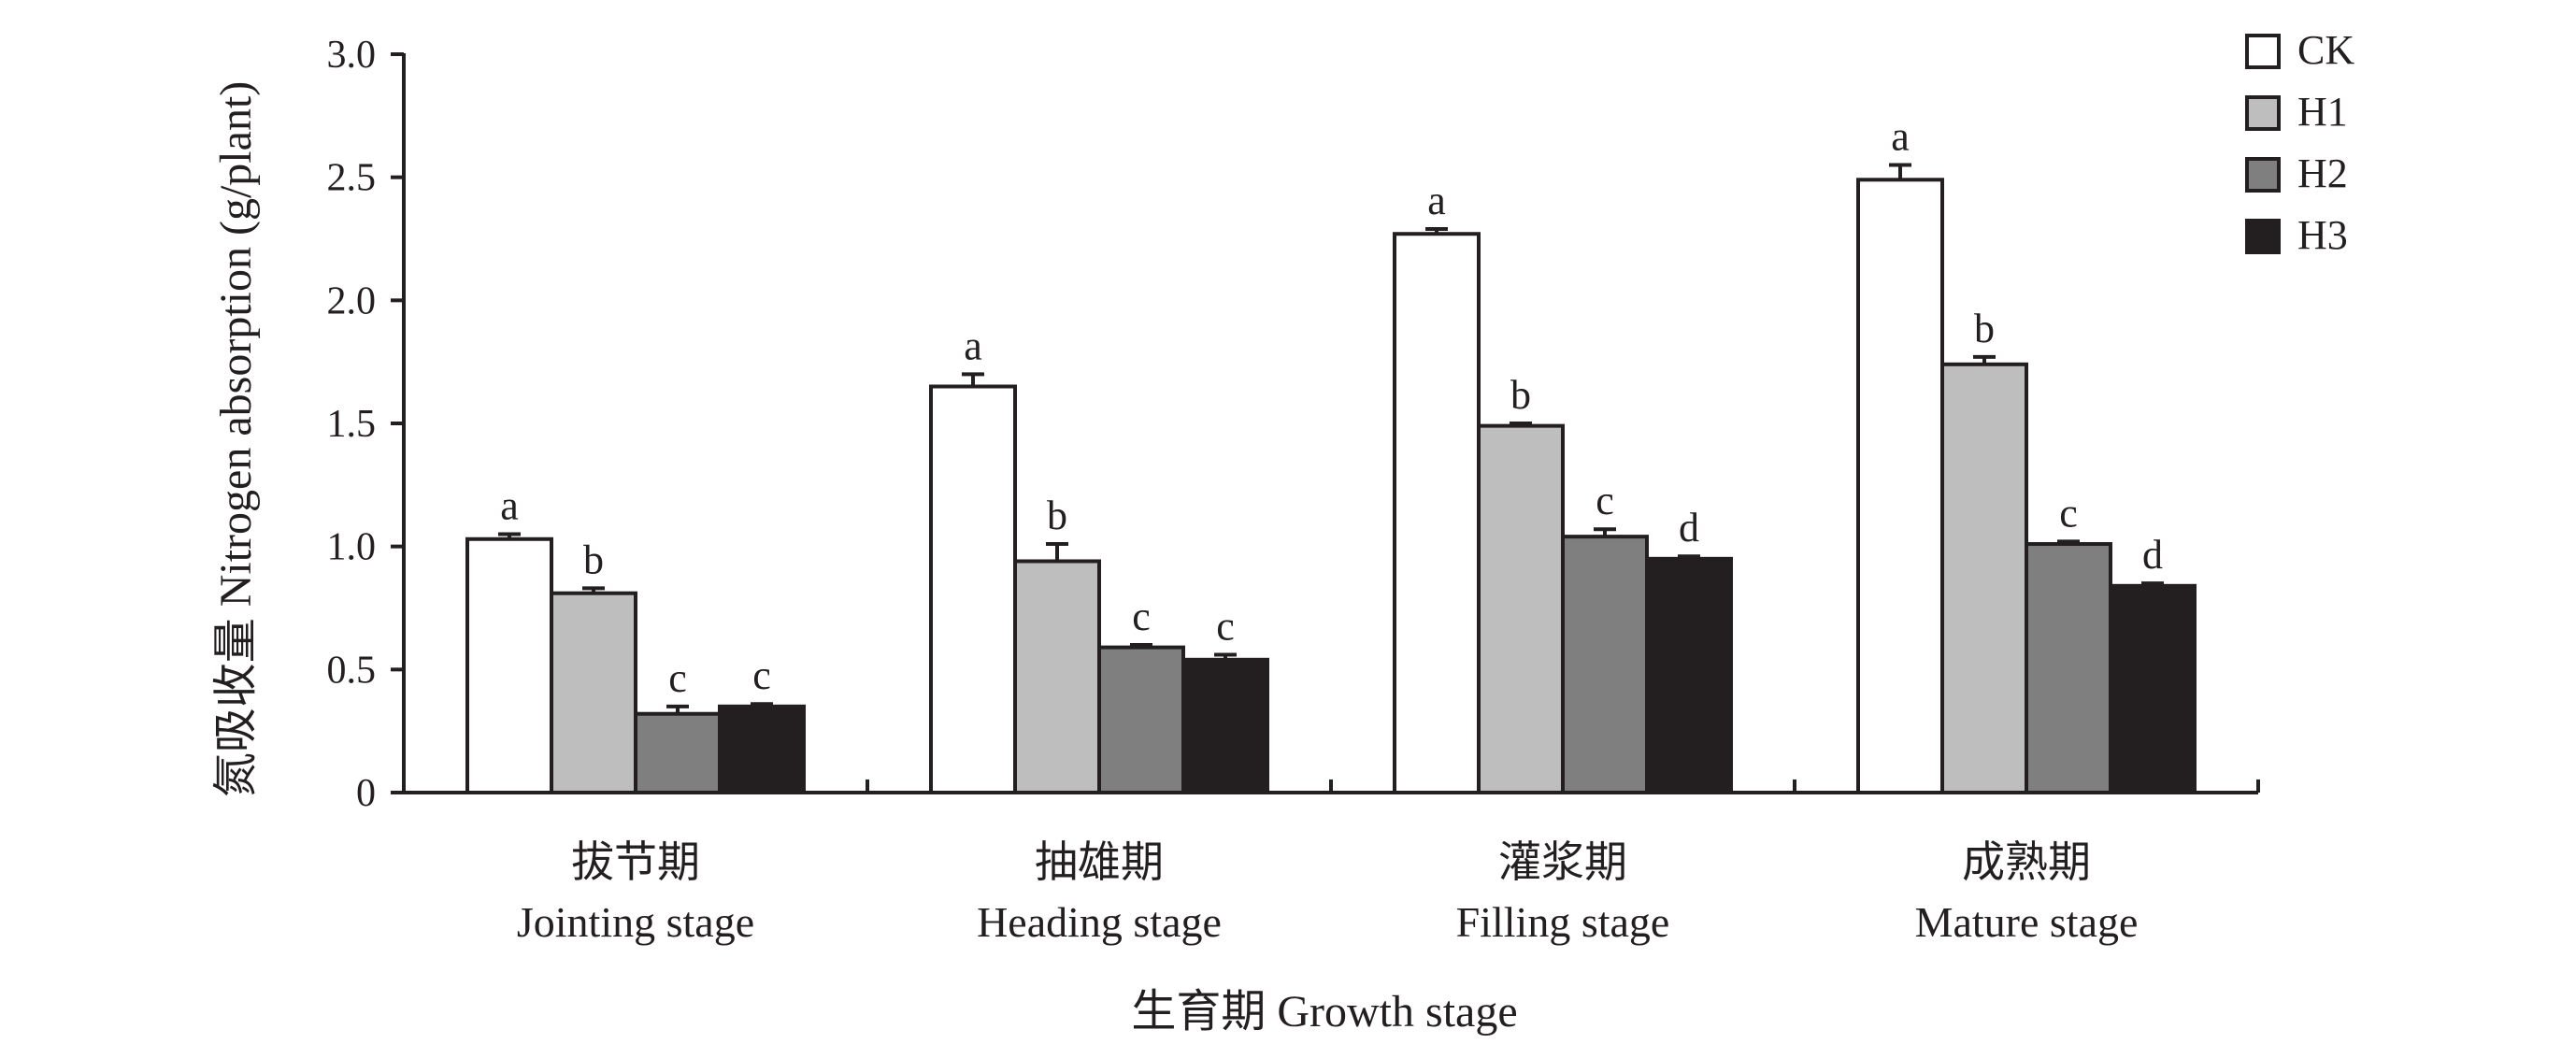 The image size is (2576, 1044). What do you see at coordinates (2322, 235) in the screenshot?
I see `legend-label: H3` at bounding box center [2322, 235].